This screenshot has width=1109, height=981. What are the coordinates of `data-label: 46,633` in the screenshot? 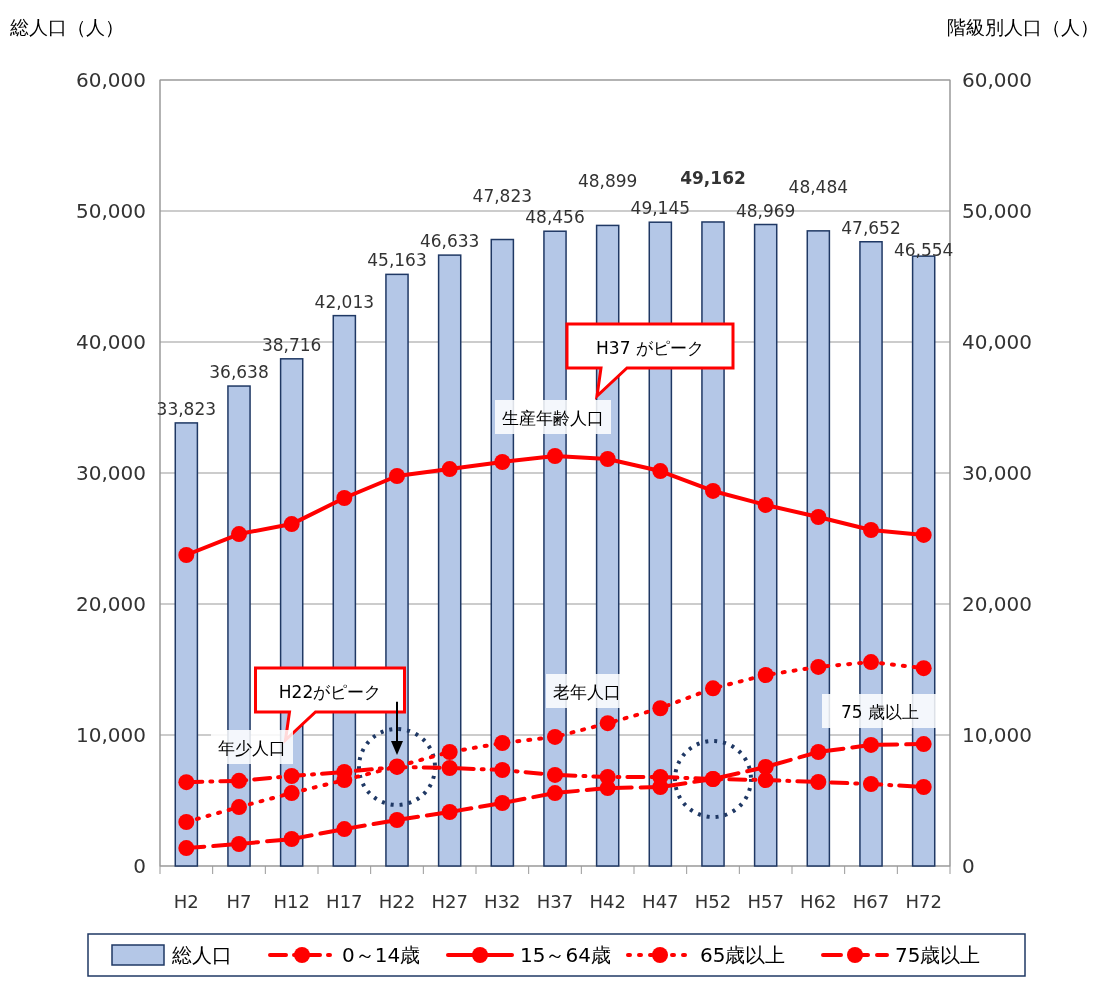 It's located at (449, 241).